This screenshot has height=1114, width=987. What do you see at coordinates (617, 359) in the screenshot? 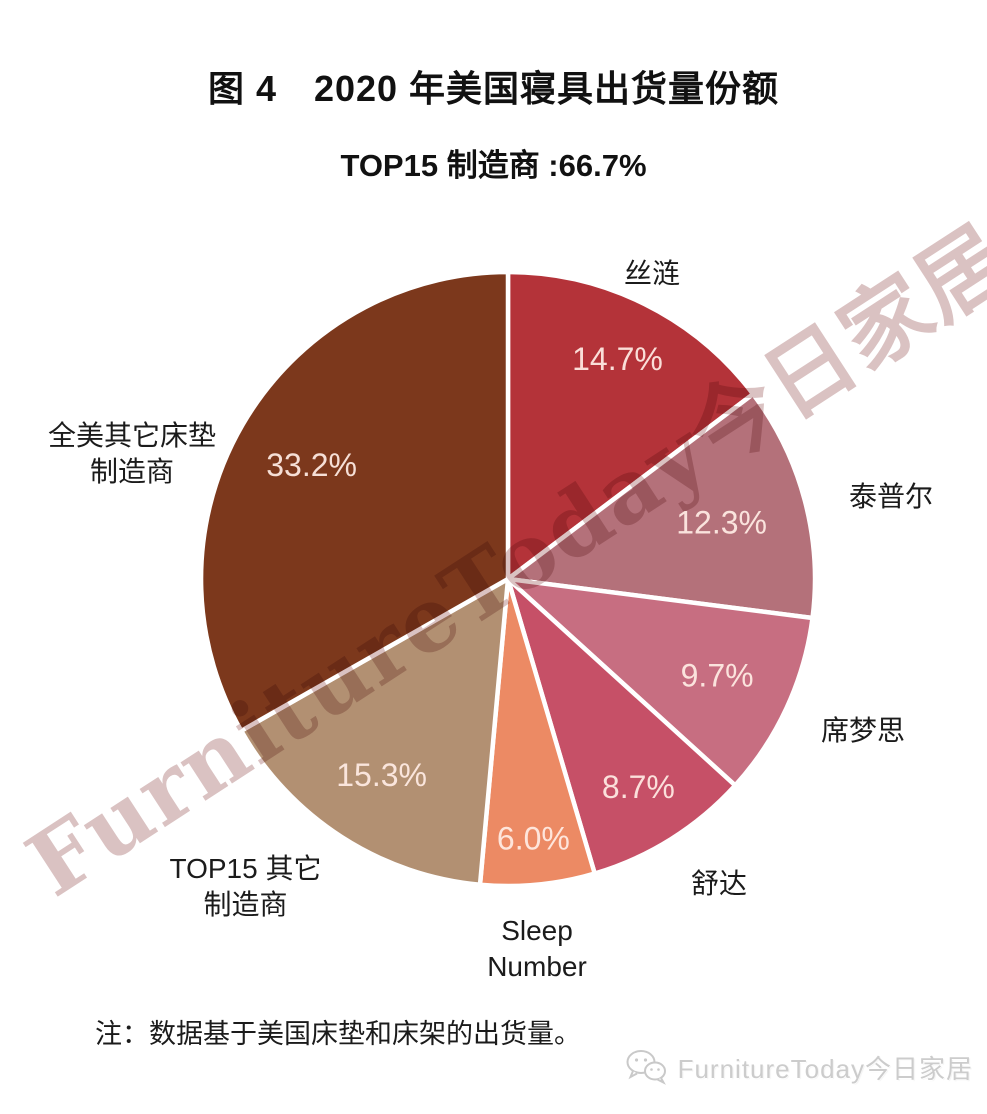
I see `pie-value-label-0: 14.7%` at bounding box center [617, 359].